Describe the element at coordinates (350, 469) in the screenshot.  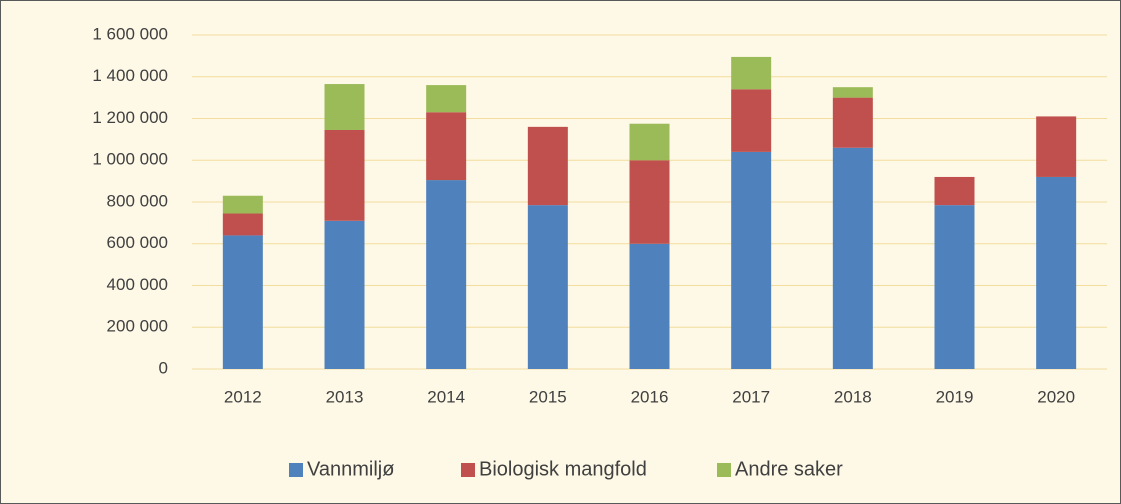
I see `legend-label: Vannmiljø` at that location.